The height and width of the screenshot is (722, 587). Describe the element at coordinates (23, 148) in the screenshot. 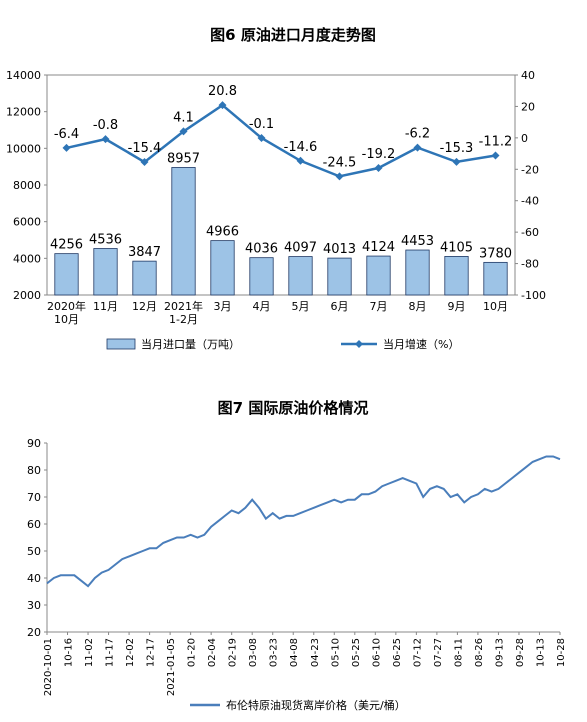

I see `y-tick-label: 10000` at that location.